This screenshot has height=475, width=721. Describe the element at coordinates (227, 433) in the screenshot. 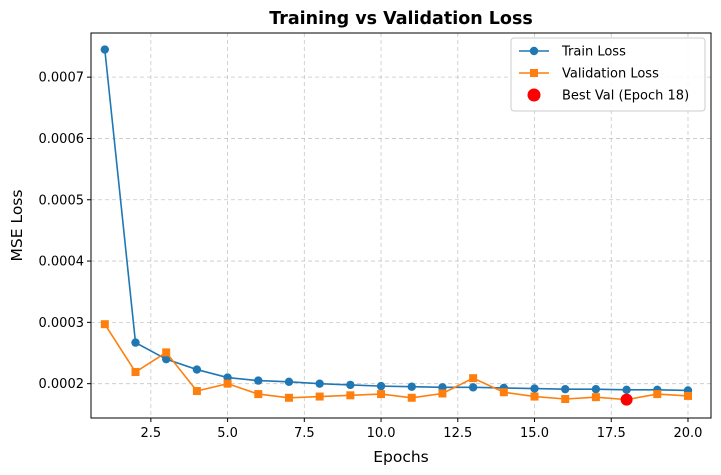

I see `x-tick-label: 5.0` at that location.